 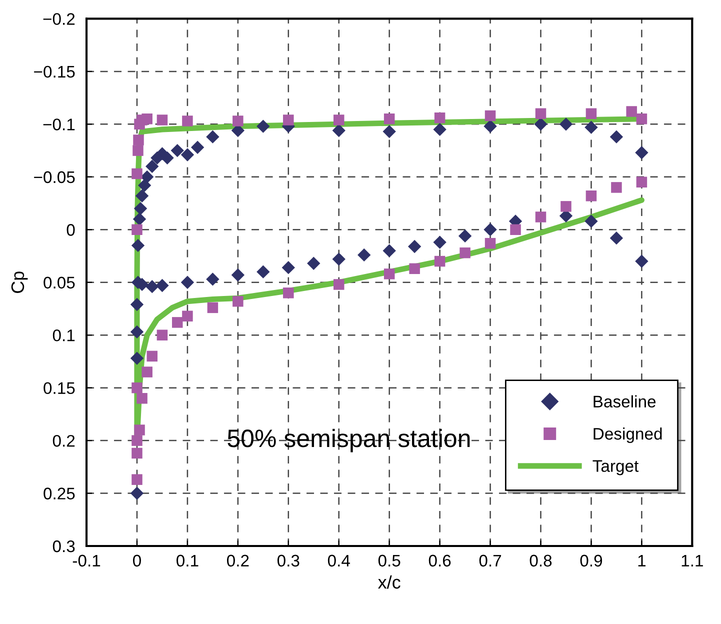 What do you see at coordinates (389, 582) in the screenshot?
I see `x-axis-title: x/c` at bounding box center [389, 582].